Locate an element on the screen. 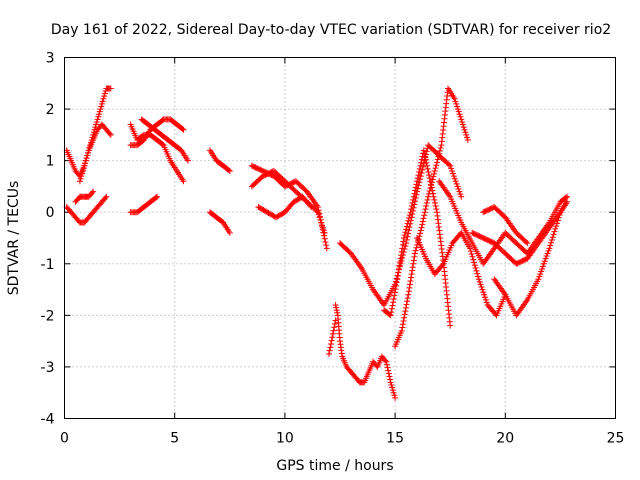  y-tick-label: 0 is located at coordinates (50, 213).